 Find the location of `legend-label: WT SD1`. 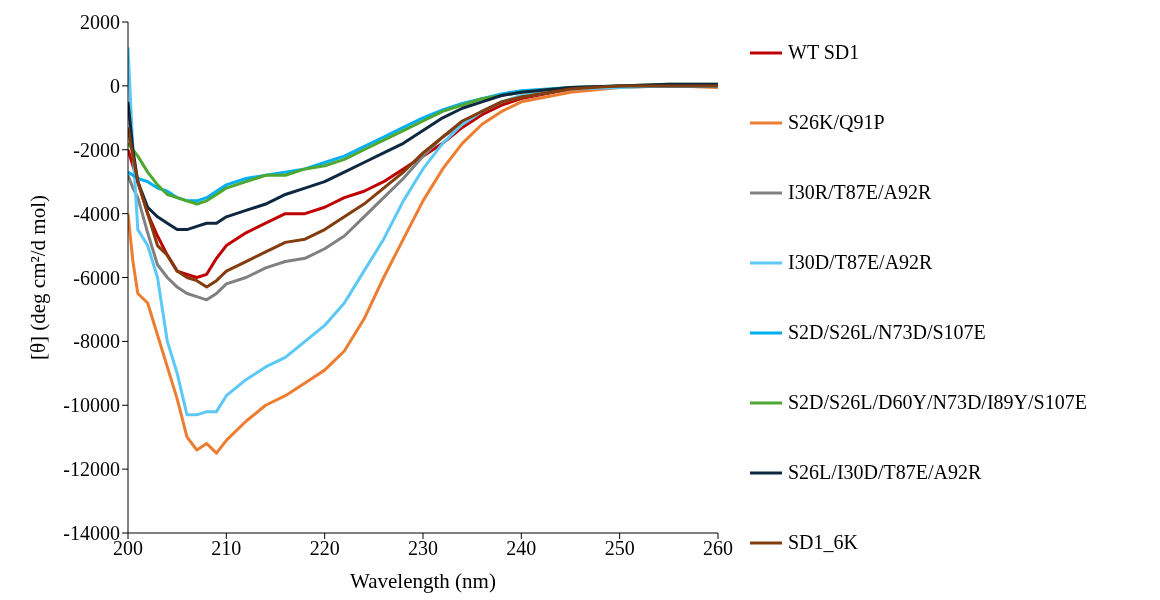

legend-label: WT SD1 is located at coordinates (824, 52).